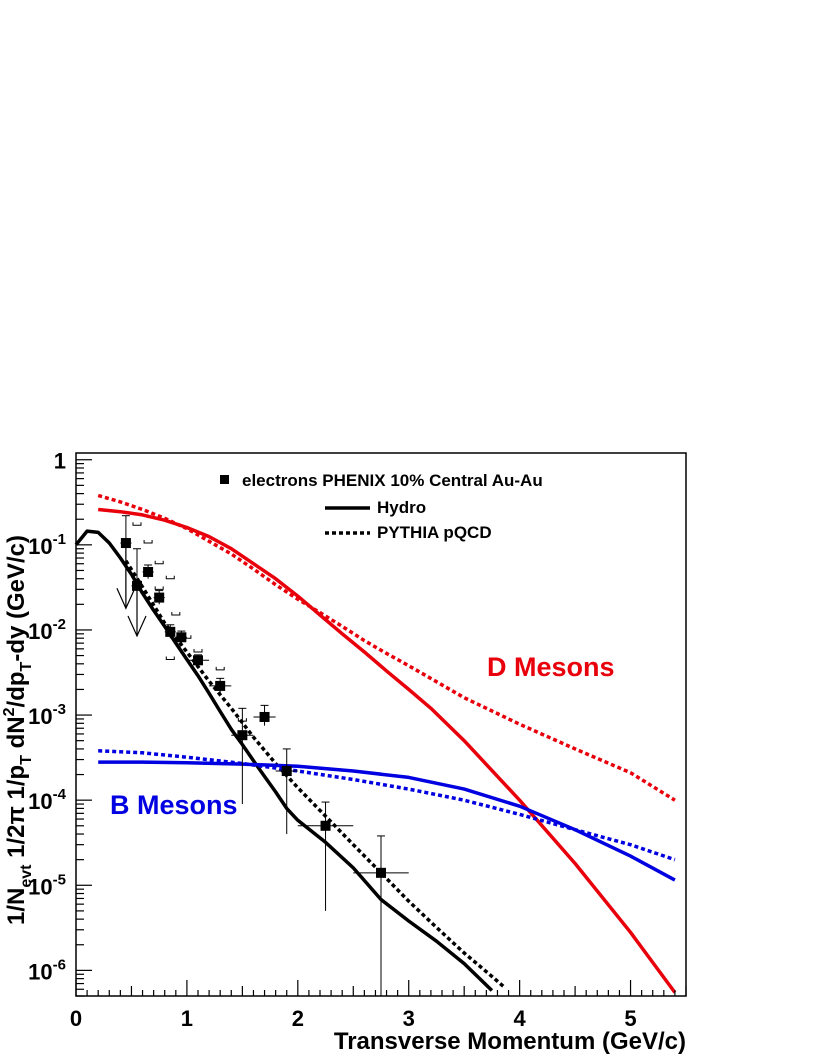 This screenshot has width=822, height=1064. Describe the element at coordinates (520, 1018) in the screenshot. I see `x-tick-label: 4` at that location.